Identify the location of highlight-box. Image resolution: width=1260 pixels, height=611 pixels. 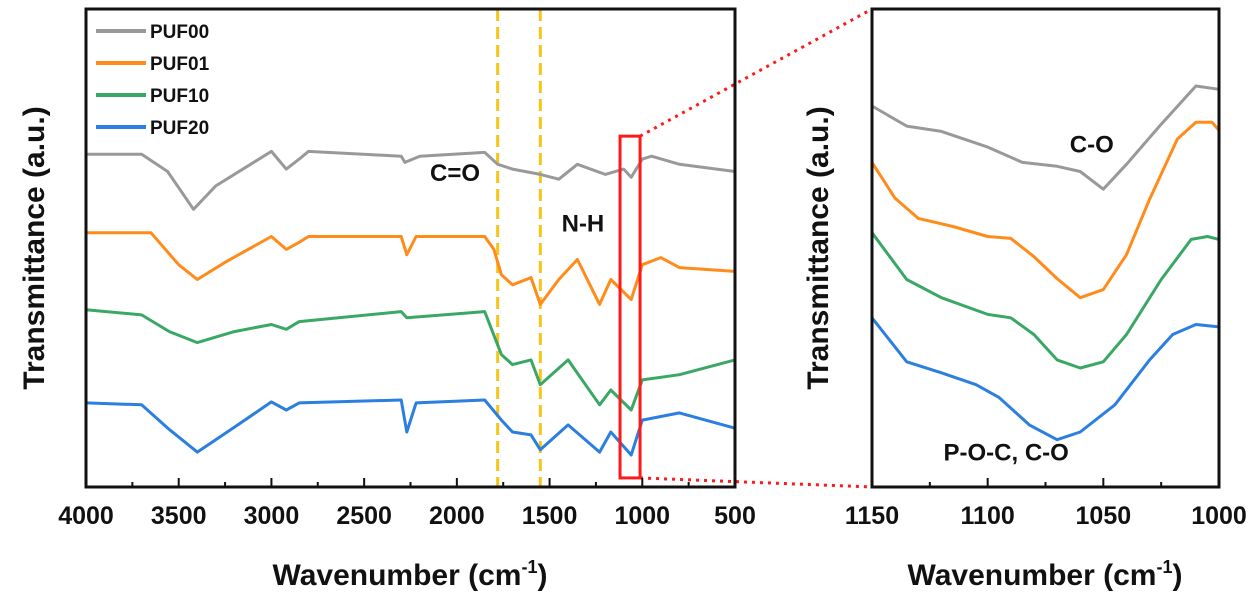
(630, 307).